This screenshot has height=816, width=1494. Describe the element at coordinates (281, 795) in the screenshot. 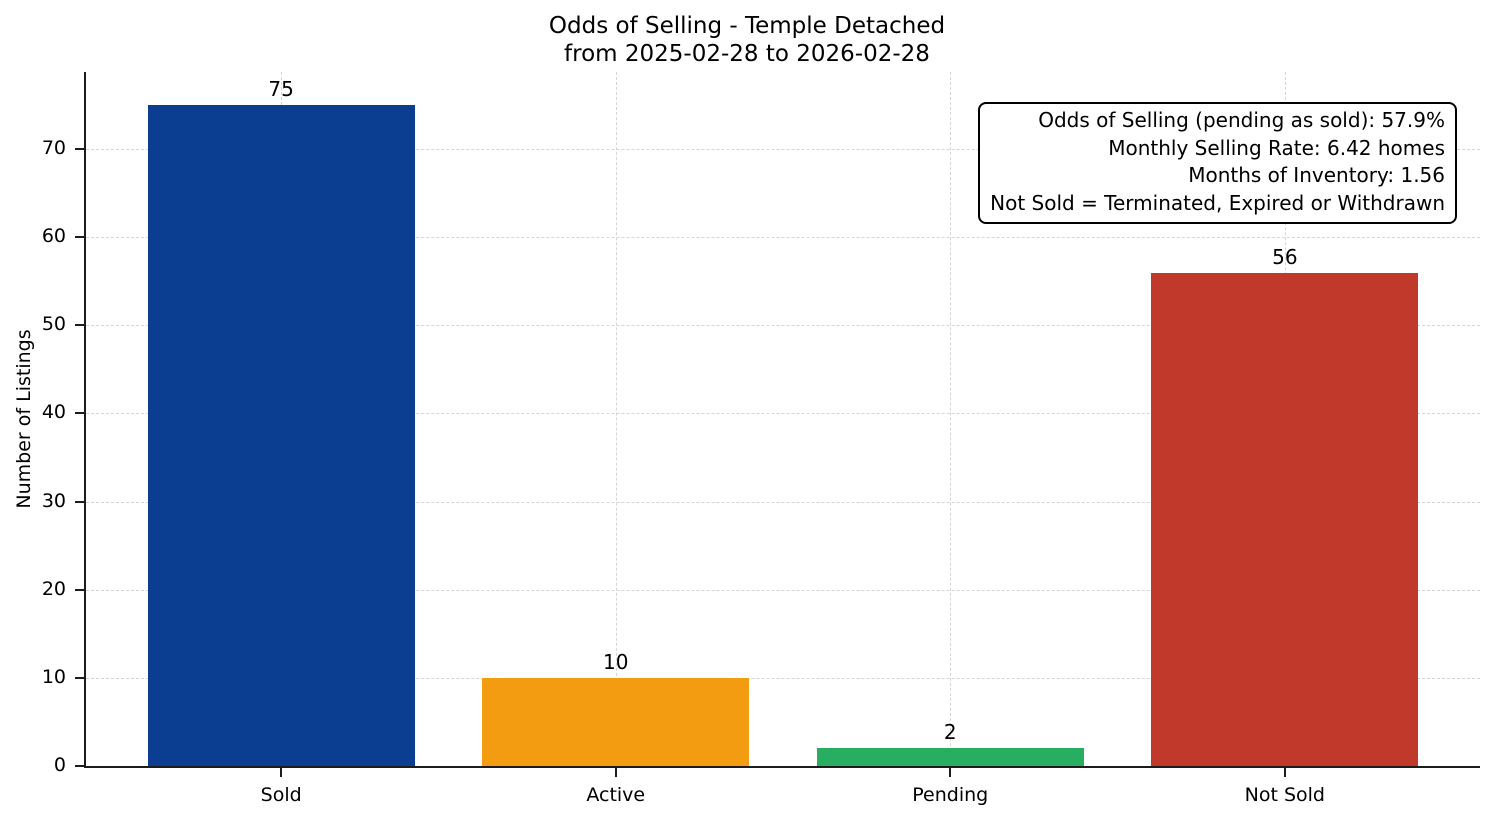

I see `x-tick-label-sold: Sold` at that location.